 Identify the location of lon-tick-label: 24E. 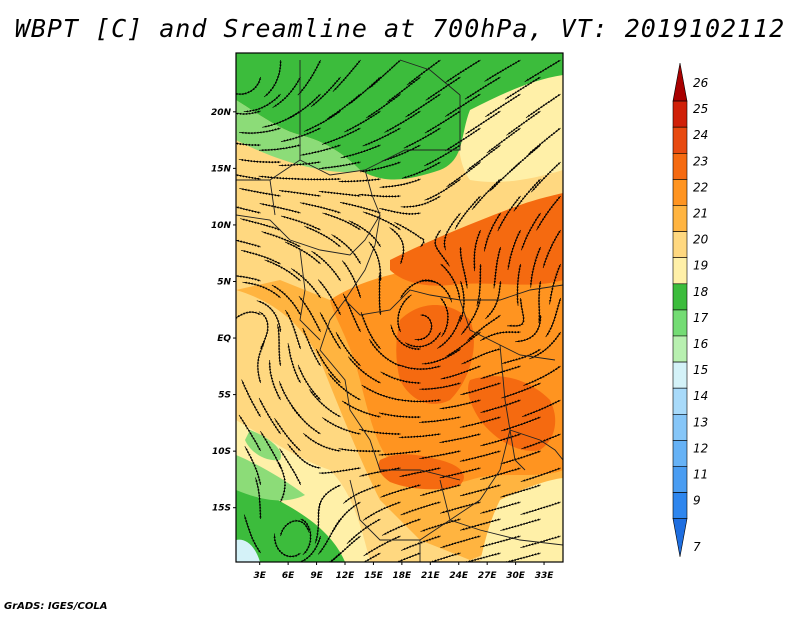
(459, 576).